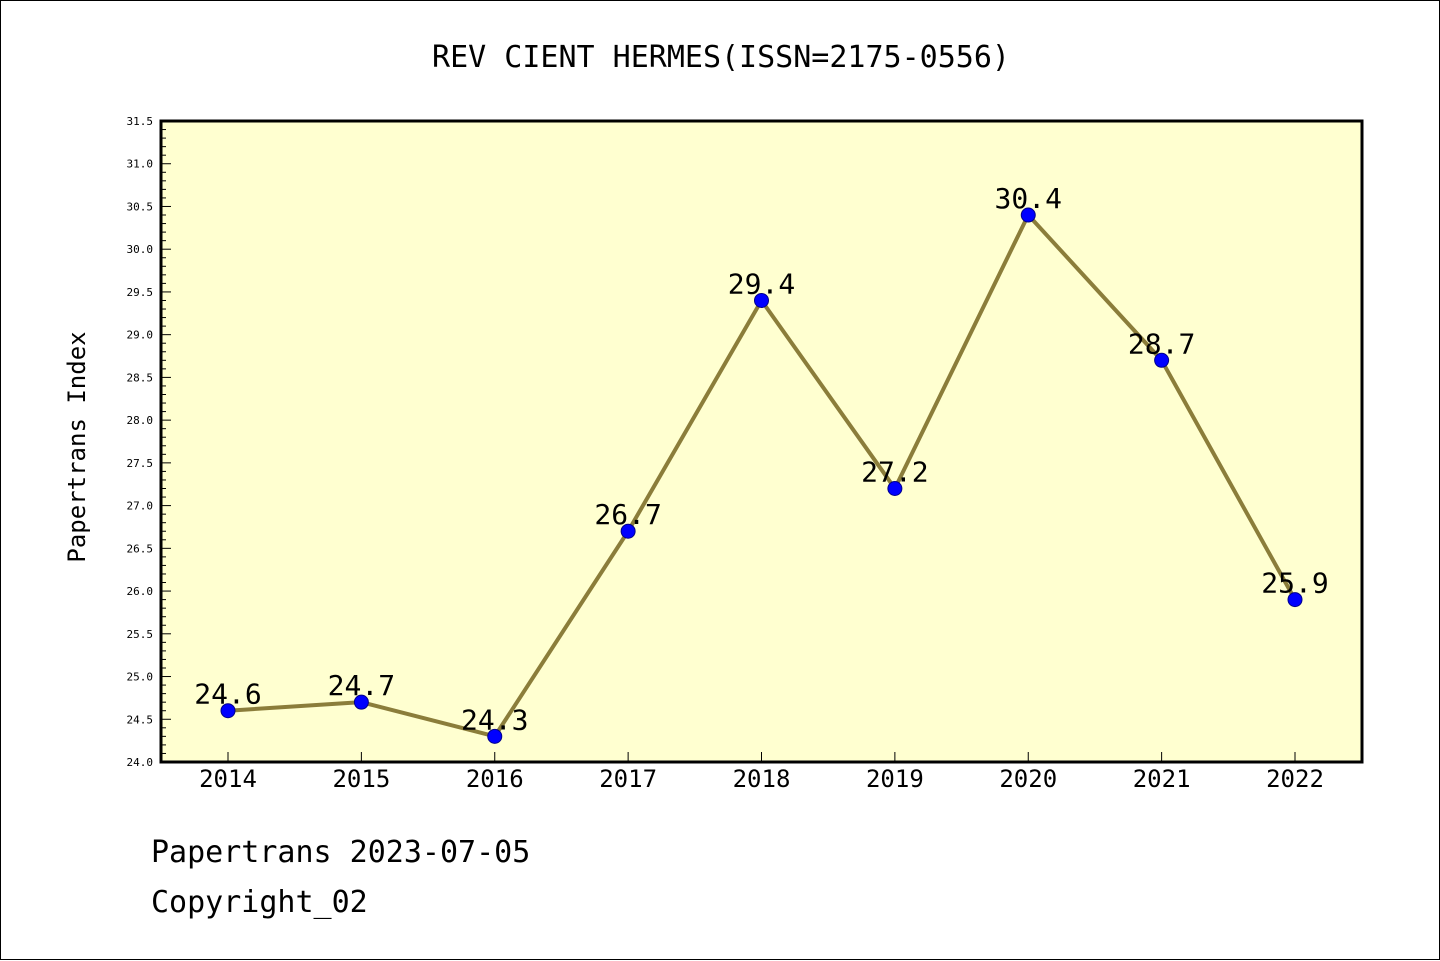  Describe the element at coordinates (140, 634) in the screenshot. I see `y-tick-label: 25.5` at that location.